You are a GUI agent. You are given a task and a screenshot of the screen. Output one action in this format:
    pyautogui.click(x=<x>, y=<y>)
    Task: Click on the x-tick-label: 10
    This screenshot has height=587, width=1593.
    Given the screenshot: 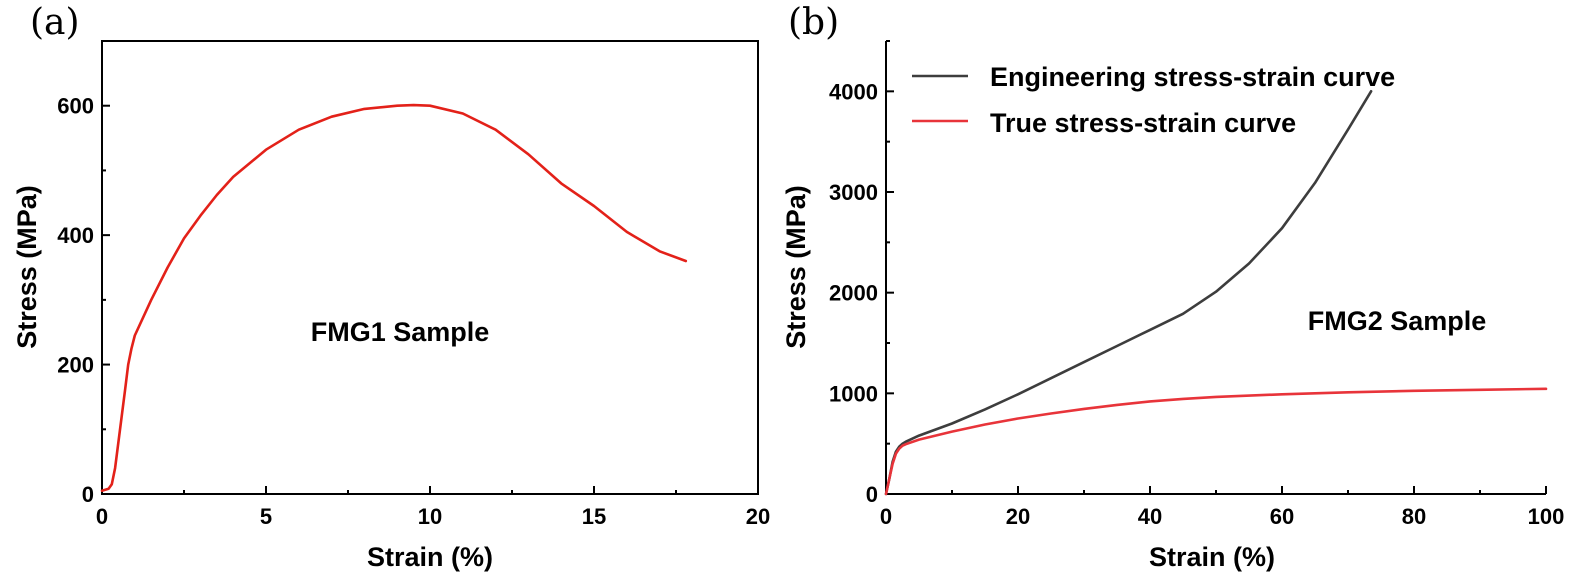 What is the action you would take?
    pyautogui.click(x=430, y=516)
    